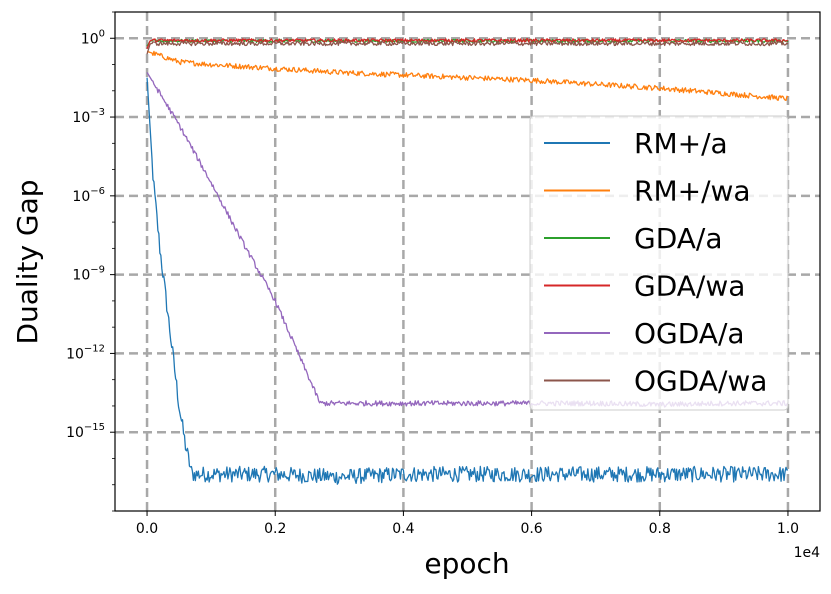  I want to click on y-axis-ticks: 10⁰ 10⁻³ 10⁻⁶ 10⁻⁹ 10⁻¹² 10⁻¹⁵, so click(90, 261).